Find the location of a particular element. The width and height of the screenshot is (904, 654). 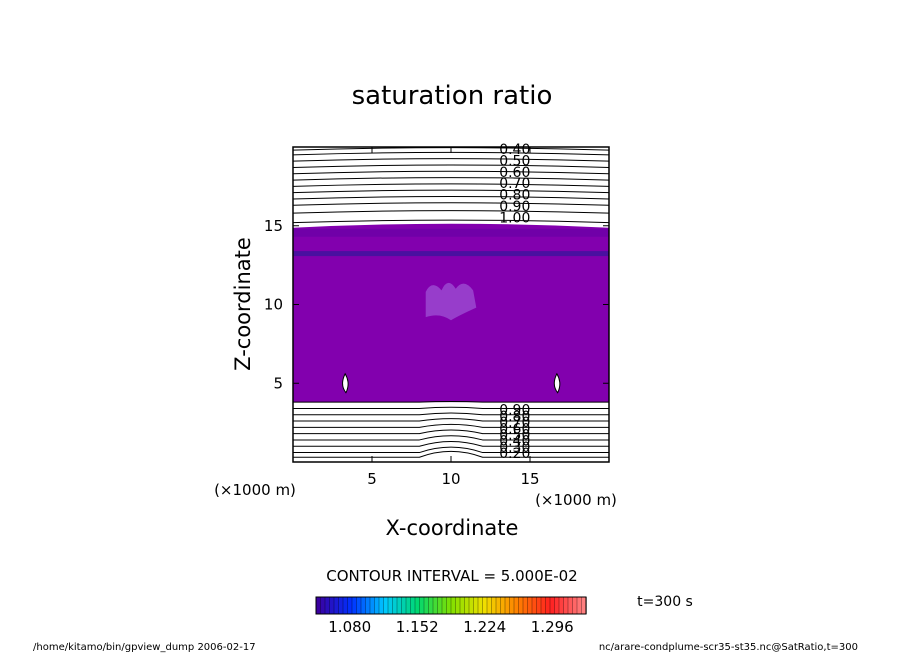

y-axis-label: Z-coordinate is located at coordinates (243, 304).